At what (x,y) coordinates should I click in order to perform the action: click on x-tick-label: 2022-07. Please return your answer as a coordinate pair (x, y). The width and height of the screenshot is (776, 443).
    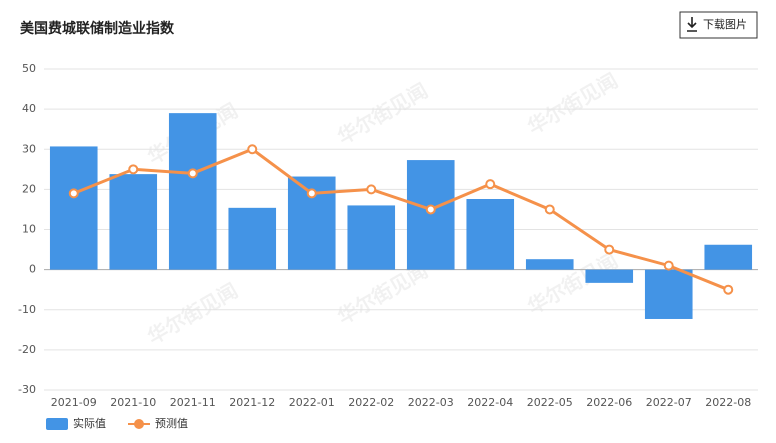
    Looking at the image, I should click on (669, 402).